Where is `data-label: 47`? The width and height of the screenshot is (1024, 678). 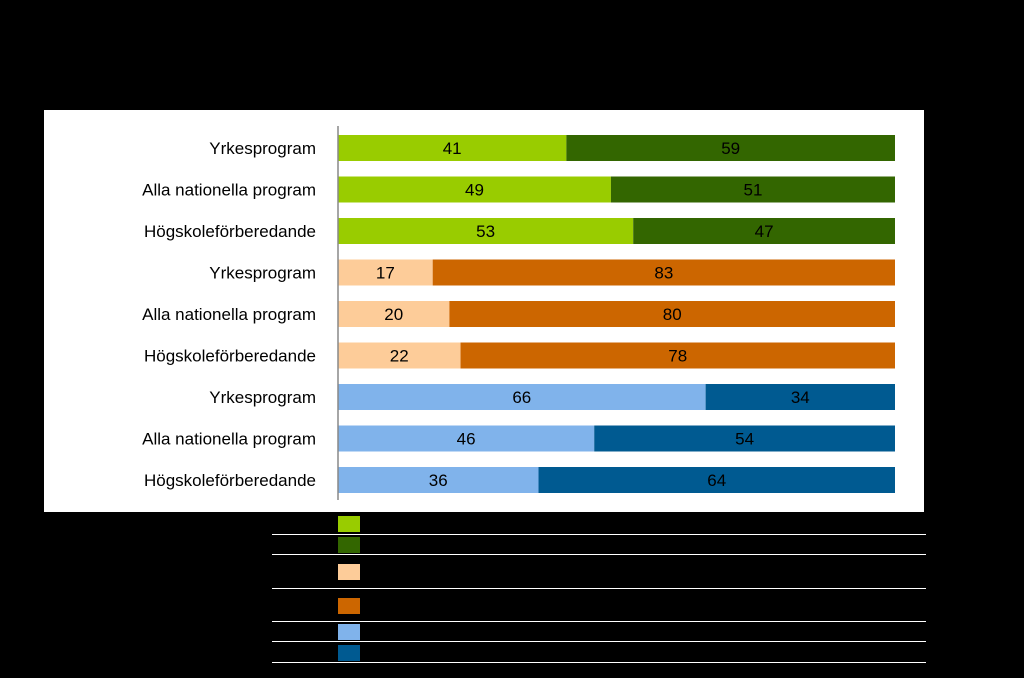 data-label: 47 is located at coordinates (764, 231).